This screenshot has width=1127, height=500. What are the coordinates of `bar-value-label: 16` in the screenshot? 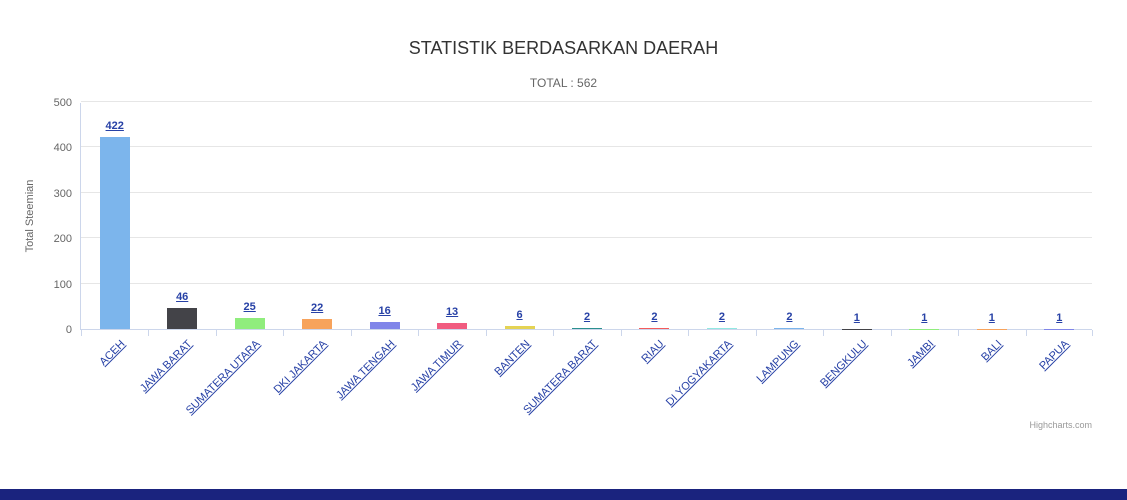 It's located at (384, 310).